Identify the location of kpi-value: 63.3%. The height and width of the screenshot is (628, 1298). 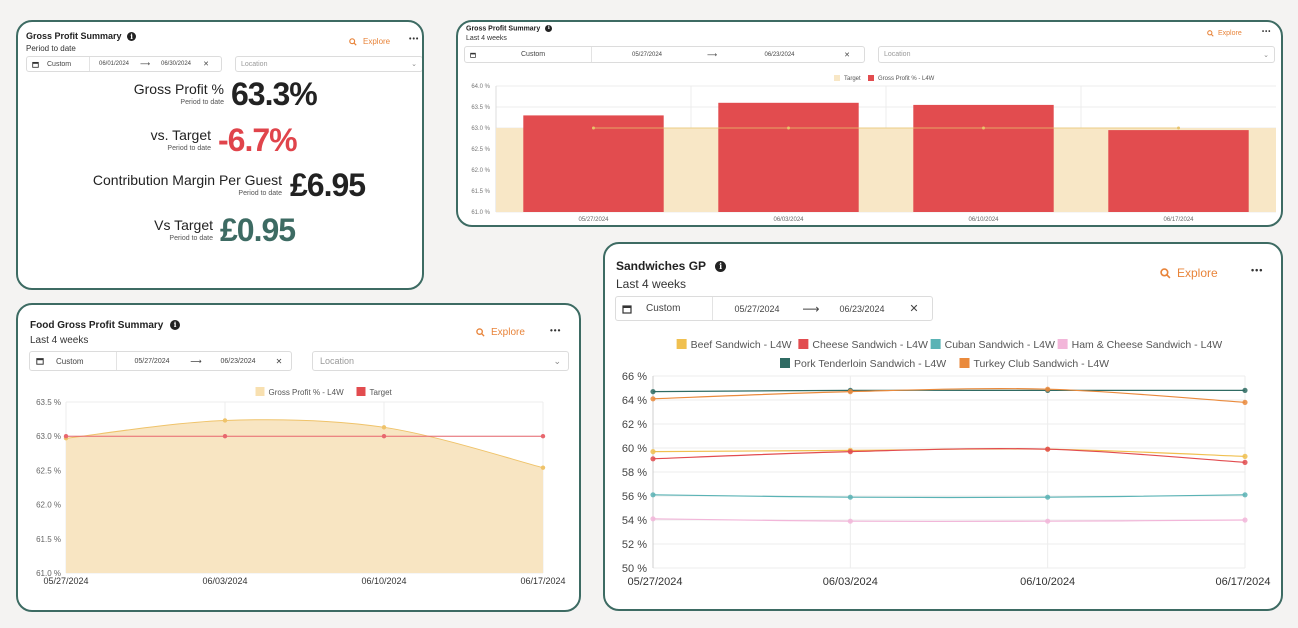
(274, 94).